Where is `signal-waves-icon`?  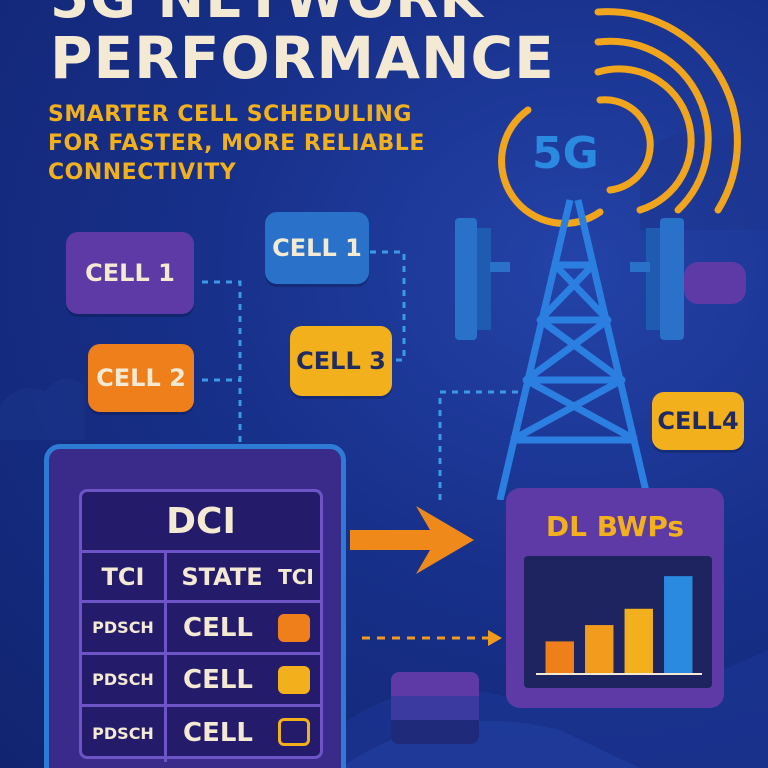 signal-waves-icon is located at coordinates (619, 117).